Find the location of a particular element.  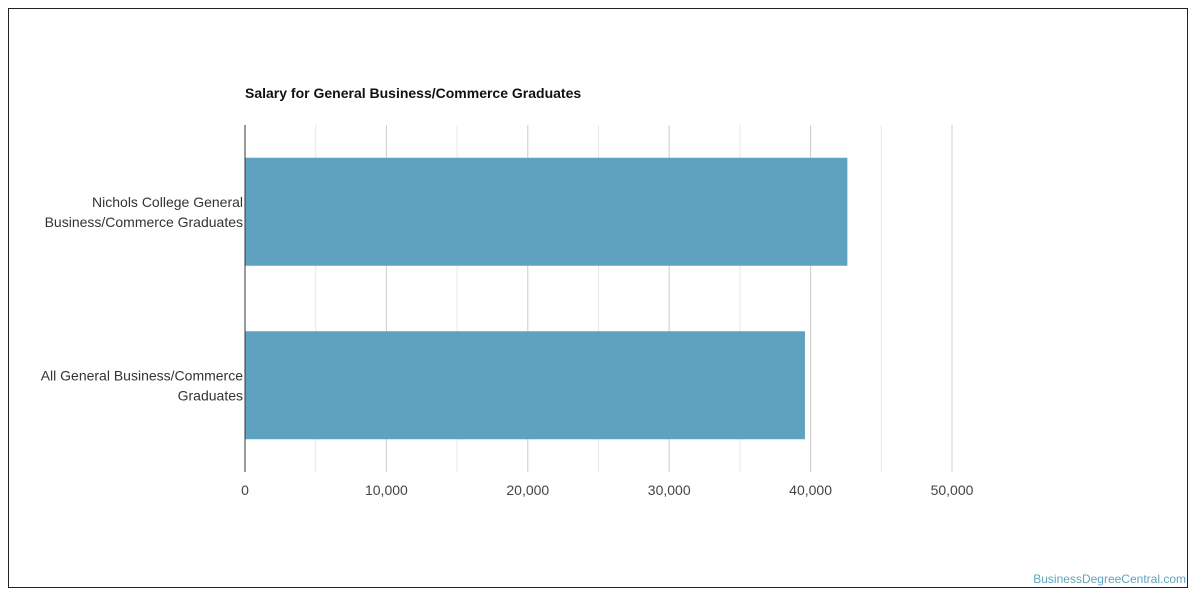

category-label-line: Business/Commerce Graduates is located at coordinates (144, 222).